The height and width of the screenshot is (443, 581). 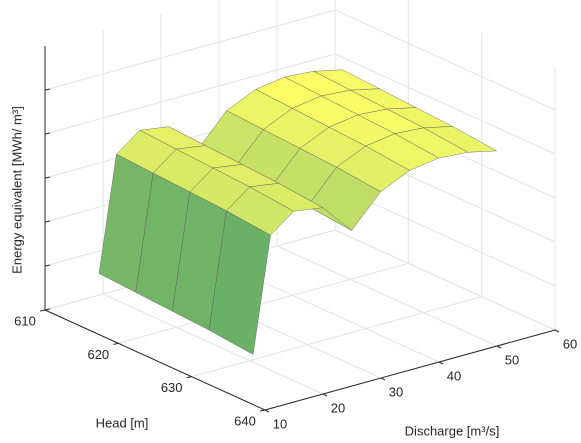 What do you see at coordinates (245, 420) in the screenshot?
I see `y-tick-label: 640` at bounding box center [245, 420].